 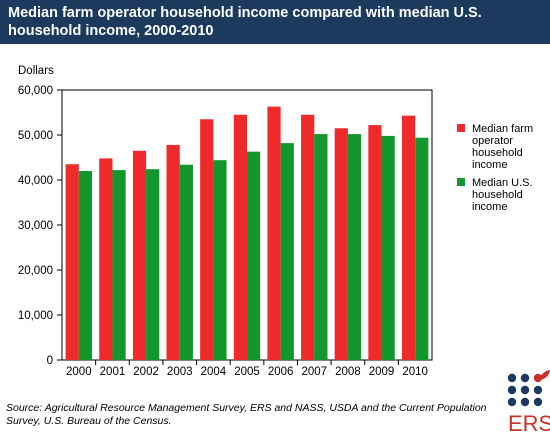 I want to click on logo-text: ERS, so click(x=529, y=422).